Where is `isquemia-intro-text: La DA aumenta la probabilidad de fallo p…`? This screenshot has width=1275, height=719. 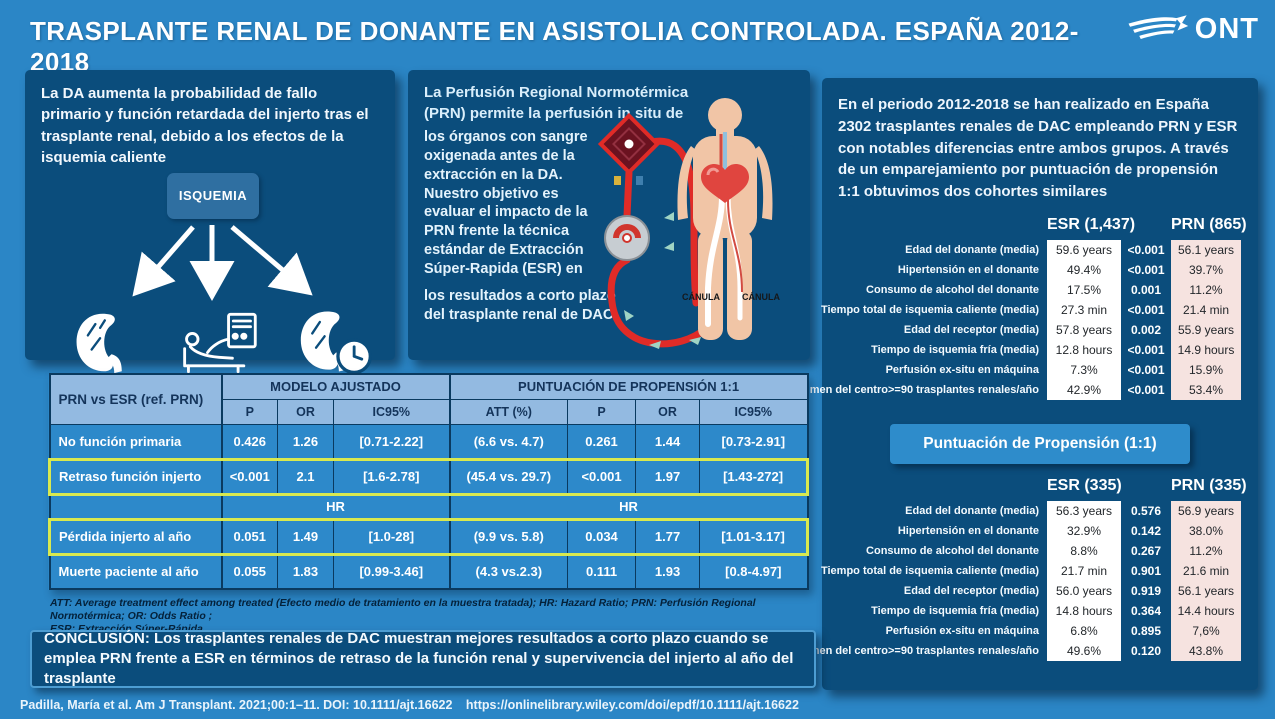 isquemia-intro-text: La DA aumenta la probabilidad de fallo p… is located at coordinates (205, 126).